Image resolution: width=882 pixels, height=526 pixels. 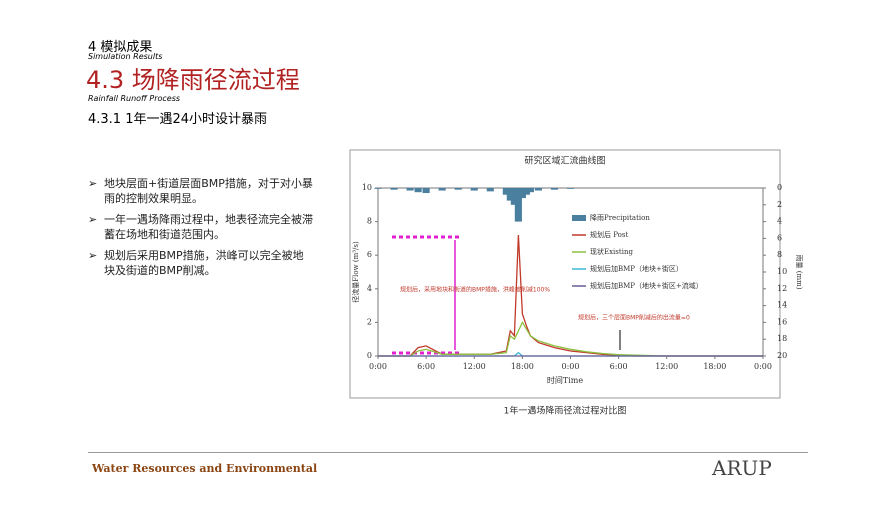 What do you see at coordinates (369, 321) in the screenshot?
I see `y-tick-label: 2` at bounding box center [369, 321].